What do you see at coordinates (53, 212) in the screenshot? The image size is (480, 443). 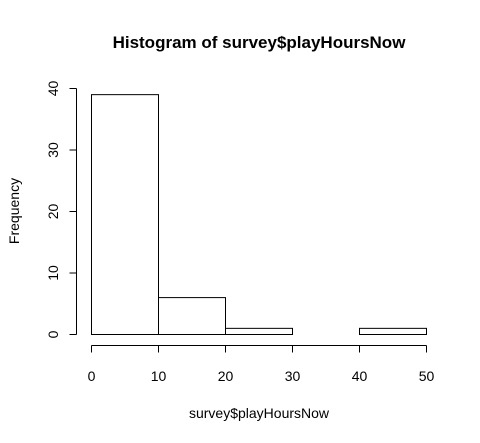 I see `y-tick-label: 20` at bounding box center [53, 212].